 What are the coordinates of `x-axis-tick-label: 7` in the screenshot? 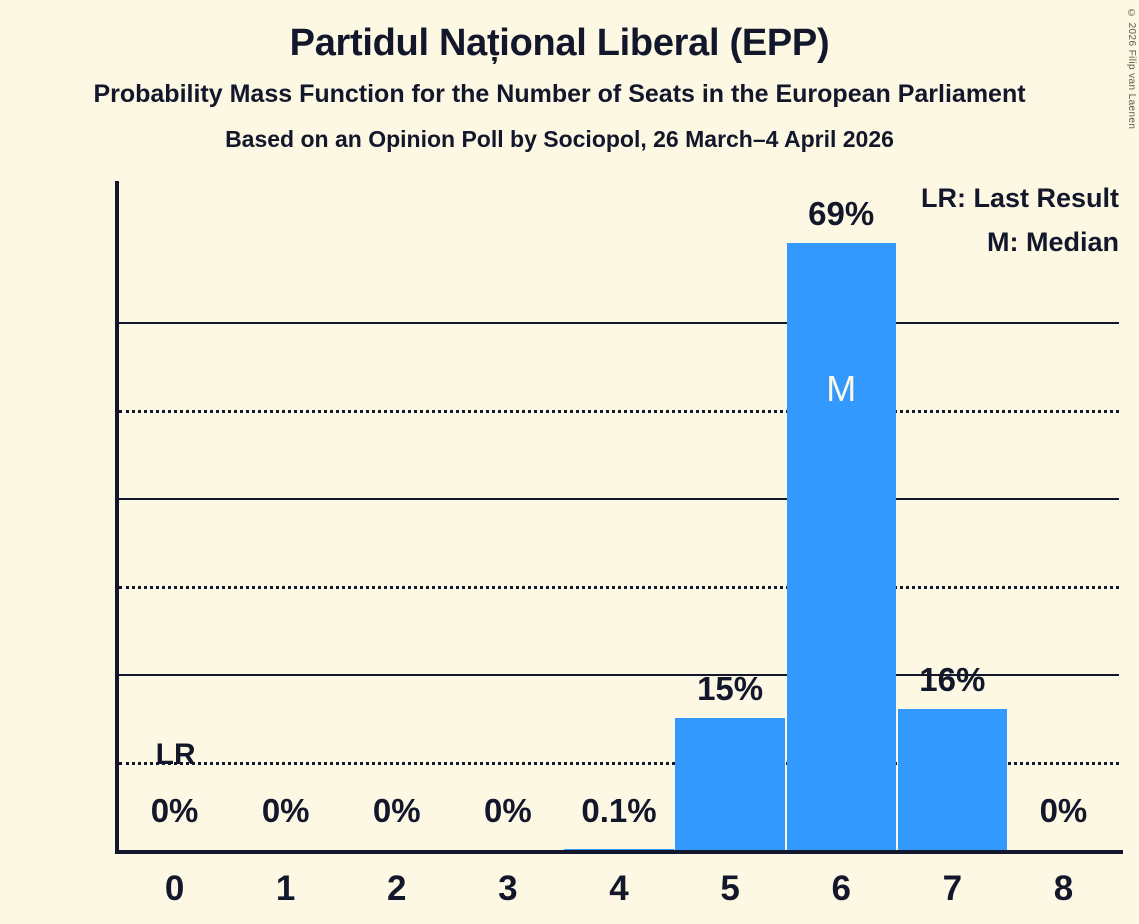 It's located at (952, 888).